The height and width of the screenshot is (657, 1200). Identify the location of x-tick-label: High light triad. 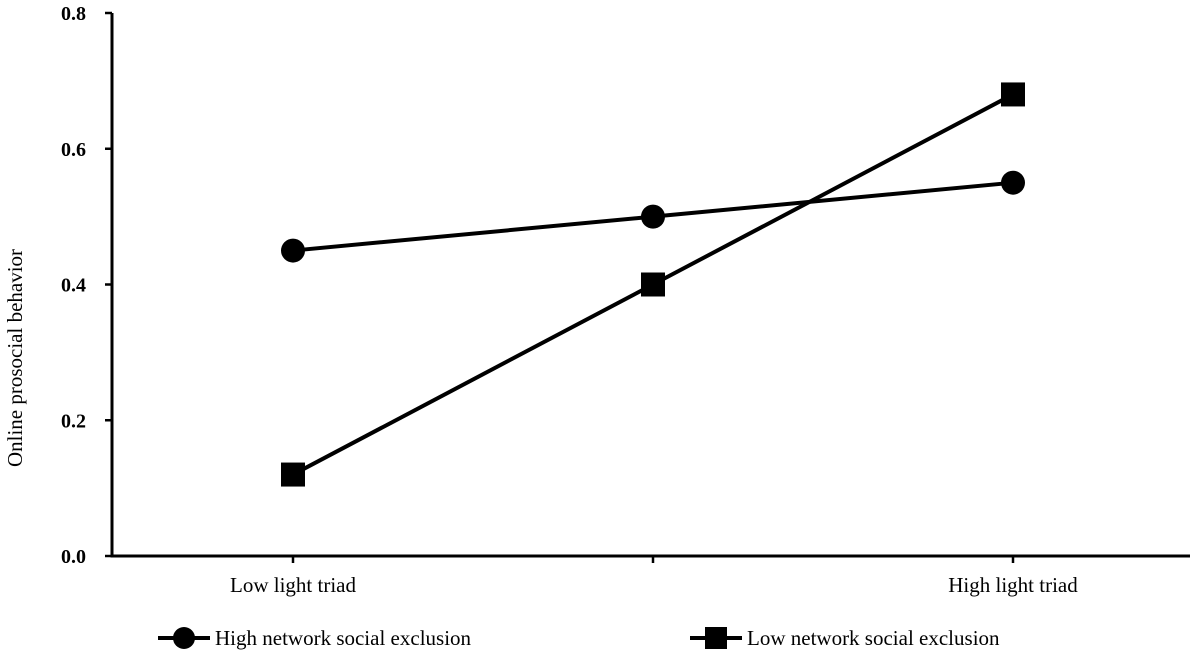
(1013, 585).